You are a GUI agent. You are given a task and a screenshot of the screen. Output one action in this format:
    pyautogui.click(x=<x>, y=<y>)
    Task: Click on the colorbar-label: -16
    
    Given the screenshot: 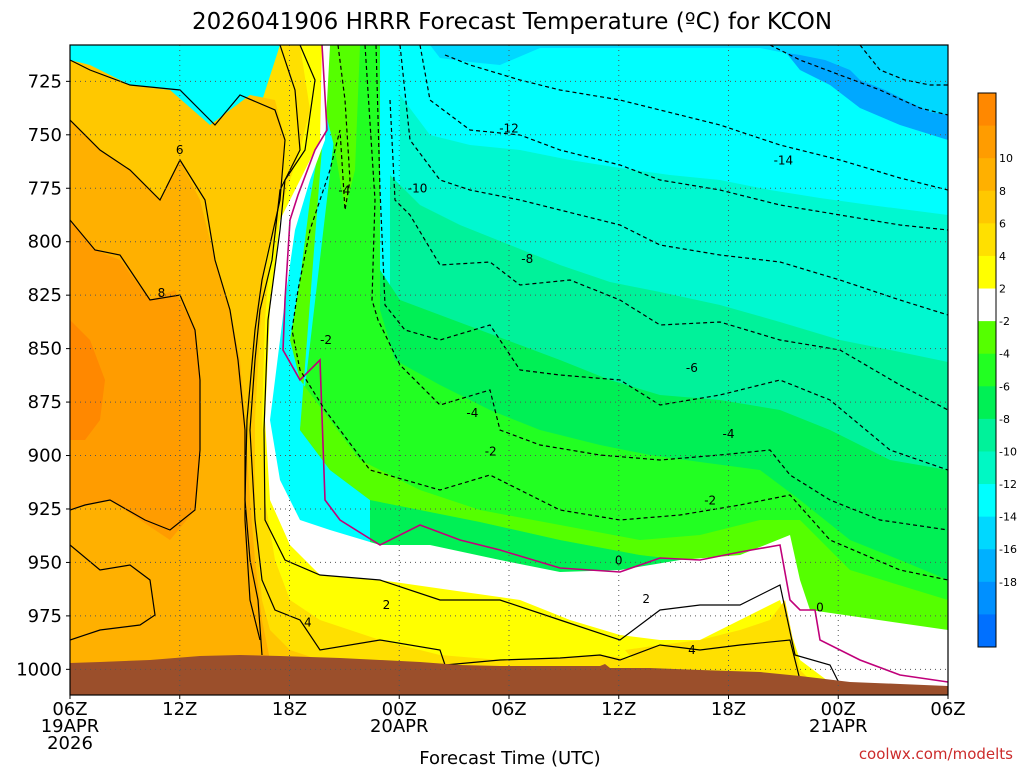 What is the action you would take?
    pyautogui.click(x=1008, y=549)
    